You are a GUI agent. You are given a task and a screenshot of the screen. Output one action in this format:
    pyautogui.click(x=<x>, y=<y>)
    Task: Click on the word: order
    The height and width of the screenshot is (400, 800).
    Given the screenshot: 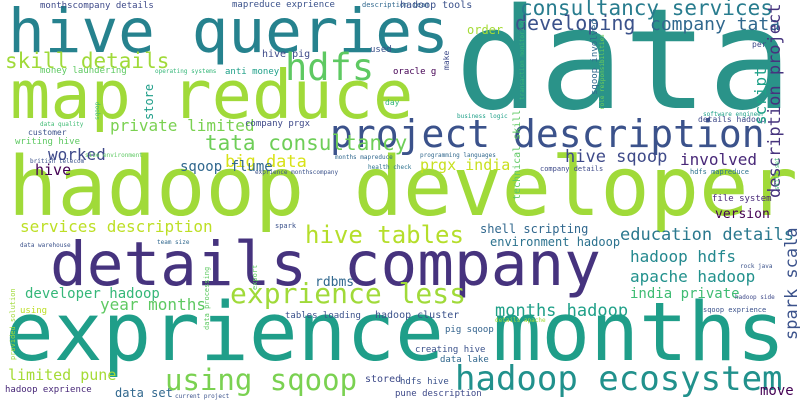 What is the action you would take?
    pyautogui.click(x=485, y=30)
    